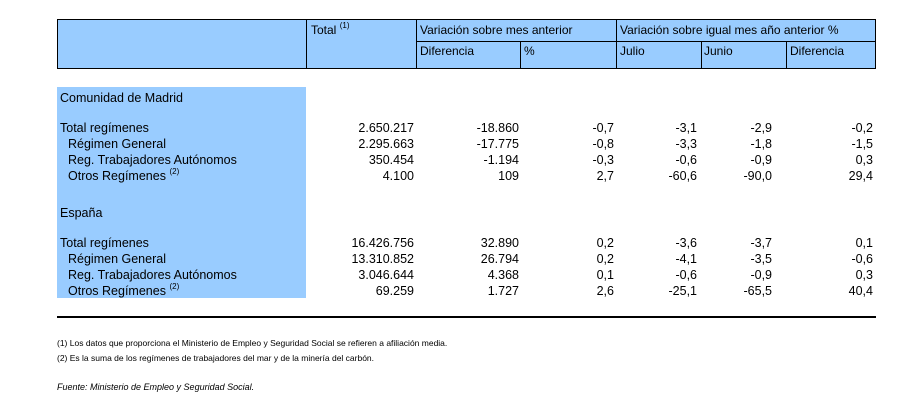  I want to click on cell-diferencia: 26.794, so click(499, 259).